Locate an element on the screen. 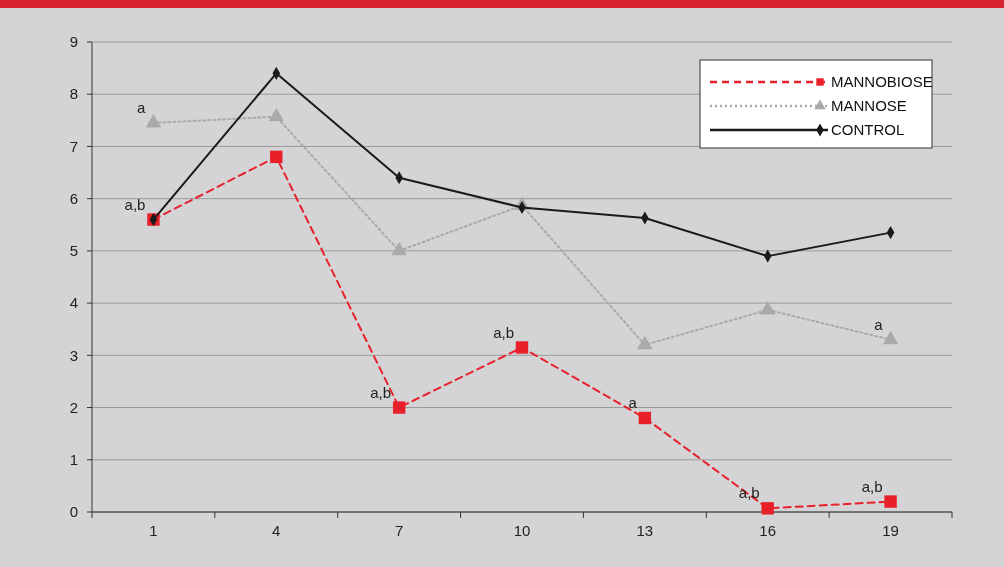 Image resolution: width=1004 pixels, height=567 pixels. y-tick-label: 7 is located at coordinates (73, 146).